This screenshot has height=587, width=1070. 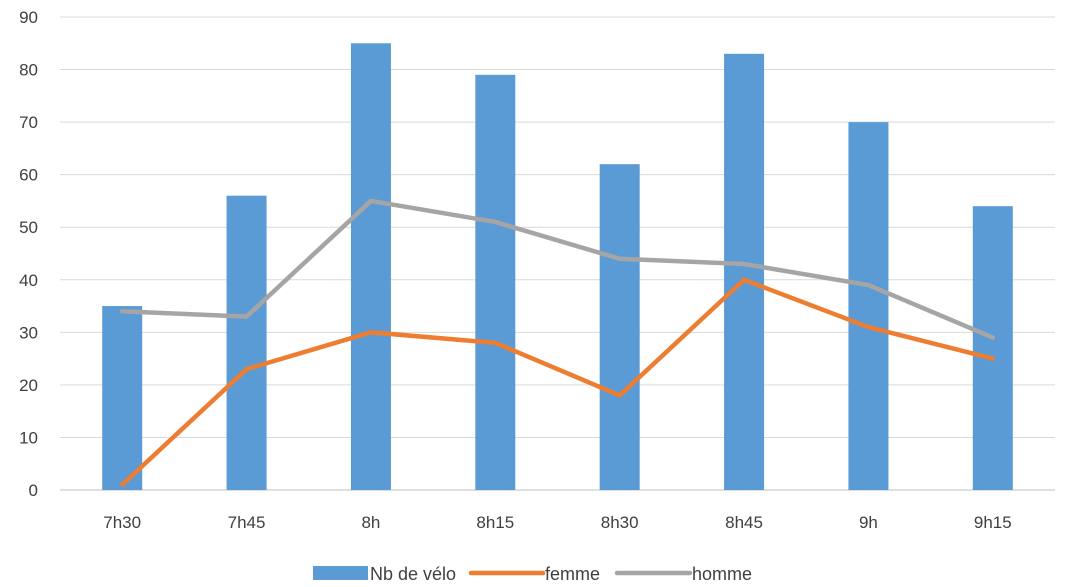 I want to click on x-tick-label: 9h15, so click(x=993, y=522).